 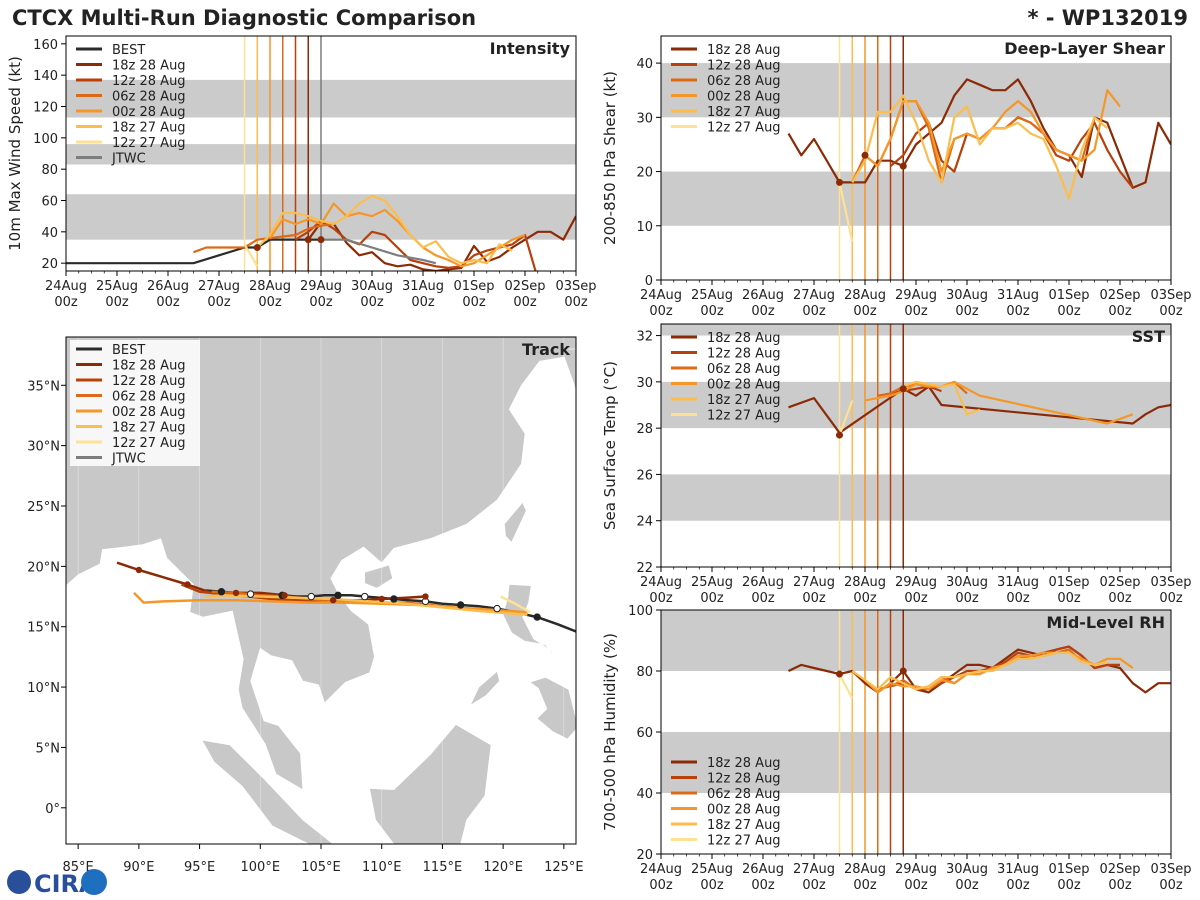 What do you see at coordinates (43, 507) in the screenshot?
I see `lat-tick-label: 25°N` at bounding box center [43, 507].